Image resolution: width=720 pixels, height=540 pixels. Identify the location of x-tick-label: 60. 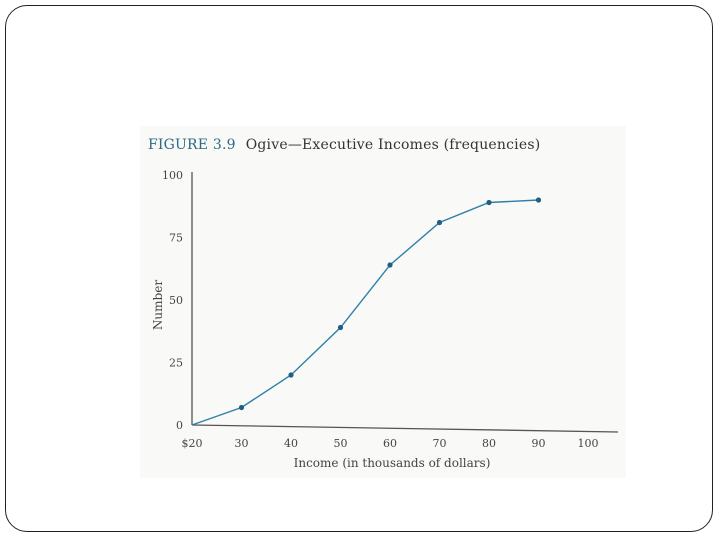
(390, 443).